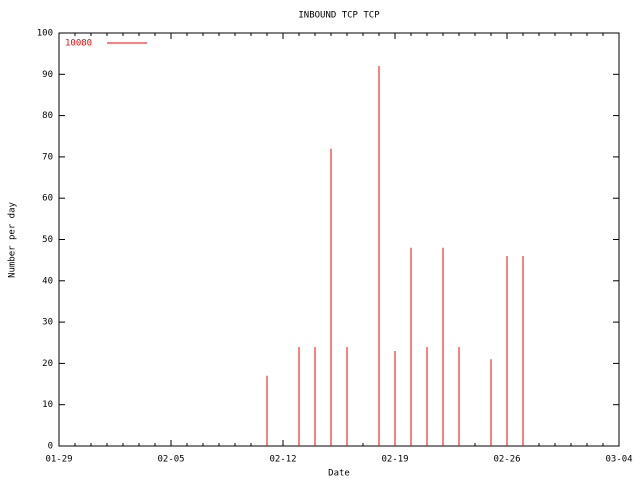  Describe the element at coordinates (47, 323) in the screenshot. I see `y-tick-label: 30` at that location.